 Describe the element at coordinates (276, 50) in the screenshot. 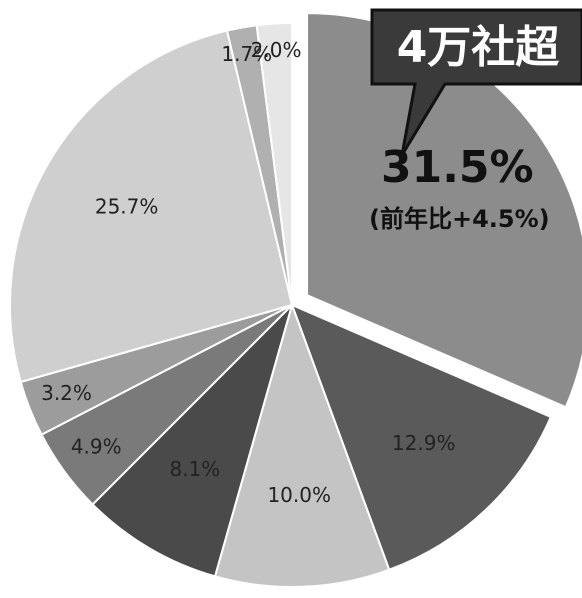

I see `value-label: 2.0%` at that location.